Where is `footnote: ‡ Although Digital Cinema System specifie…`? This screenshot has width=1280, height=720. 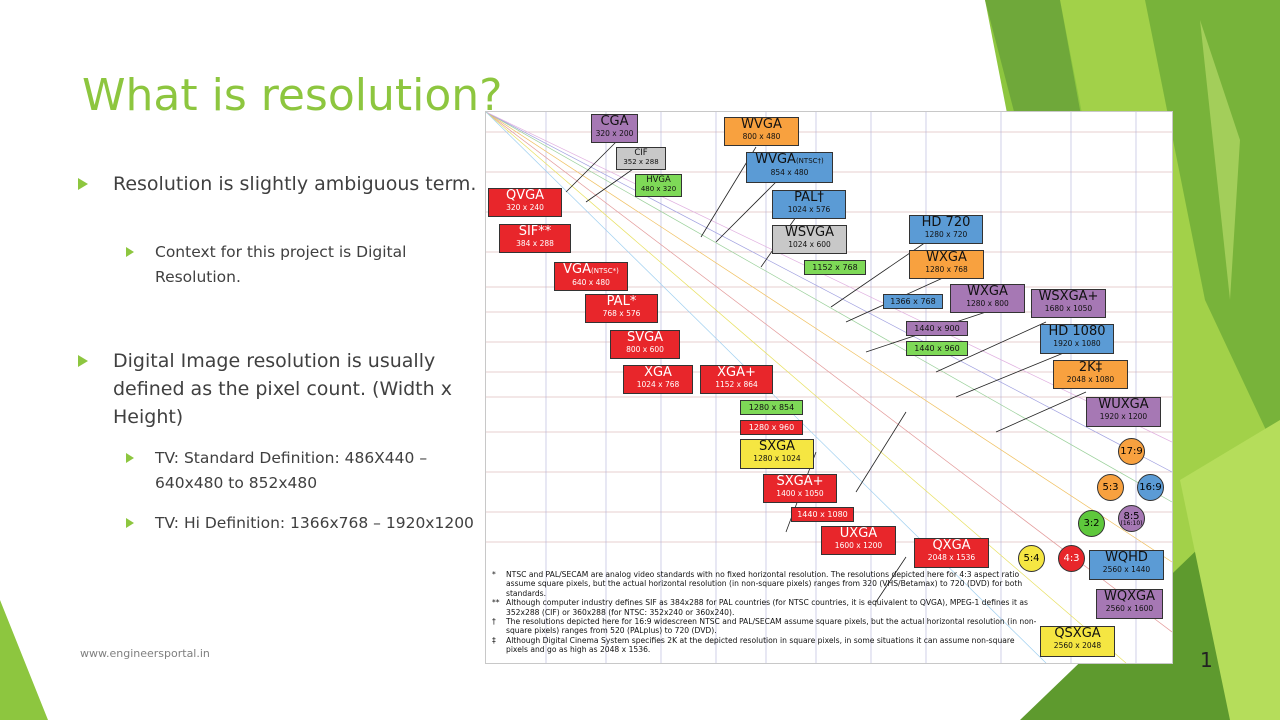 footnote: ‡ Although Digital Cinema System specifie… is located at coordinates (753, 645).